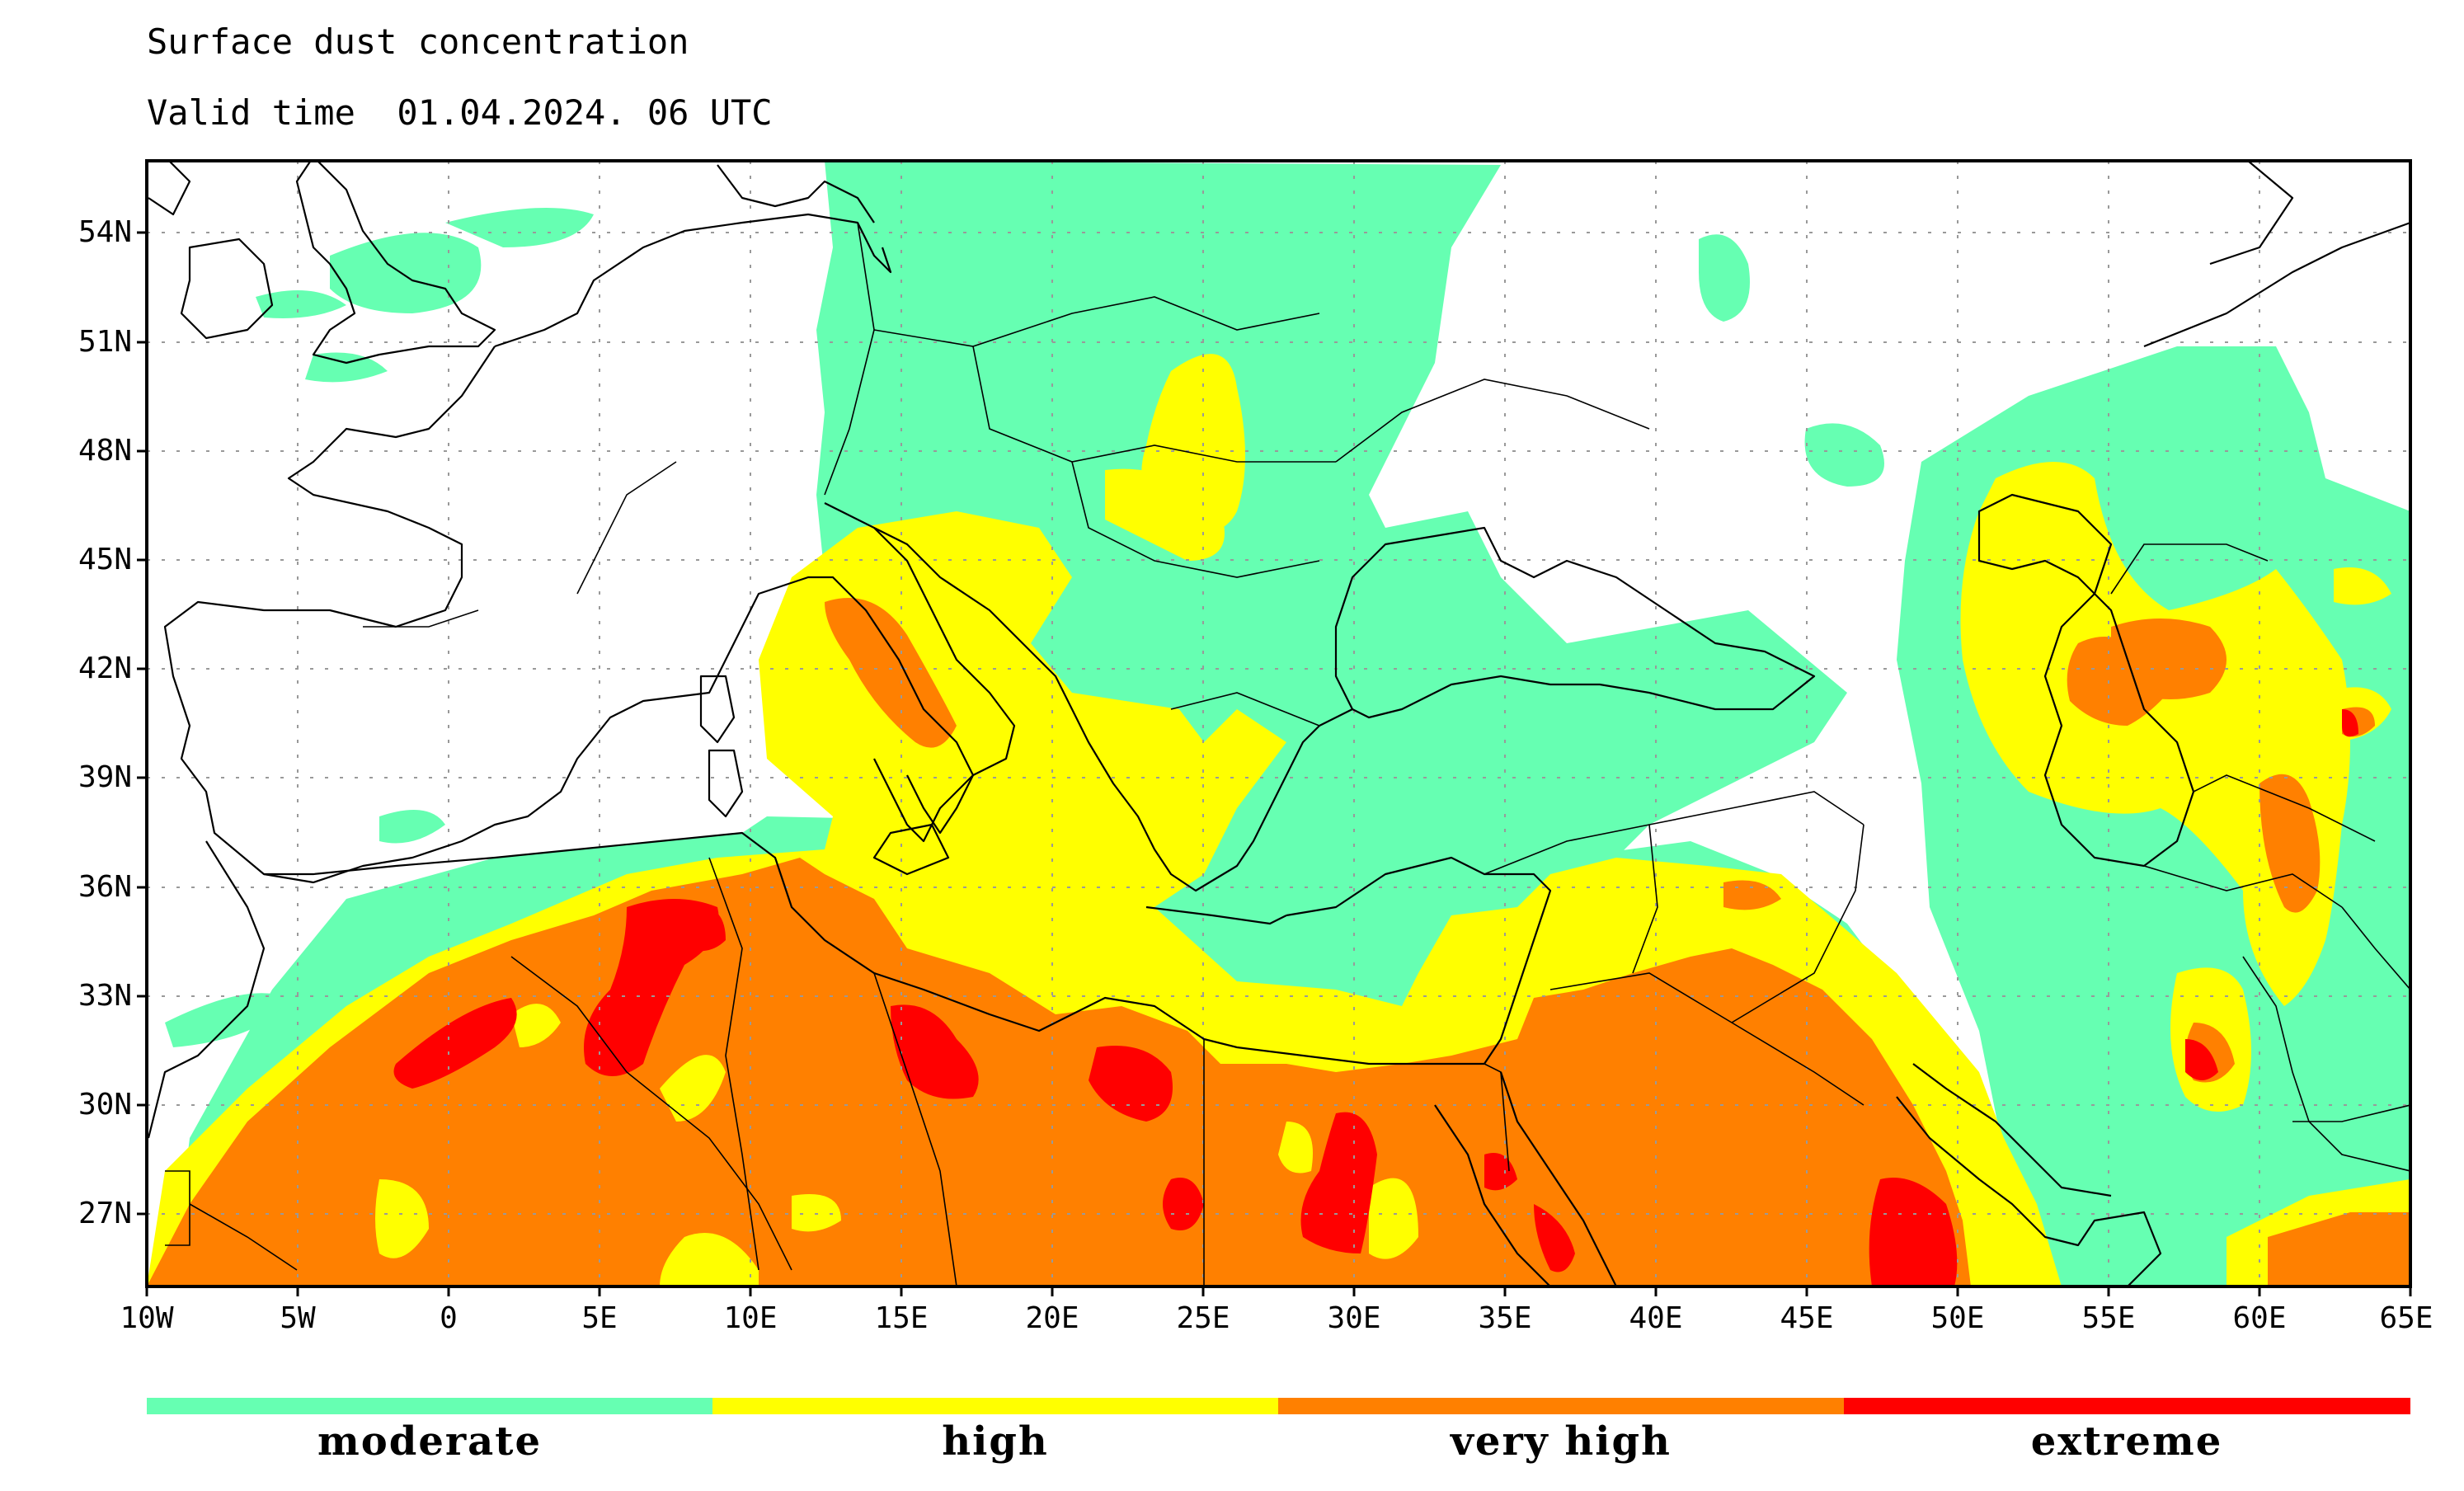  What do you see at coordinates (2406, 1318) in the screenshot?
I see `lon-label-65e: 65E` at bounding box center [2406, 1318].